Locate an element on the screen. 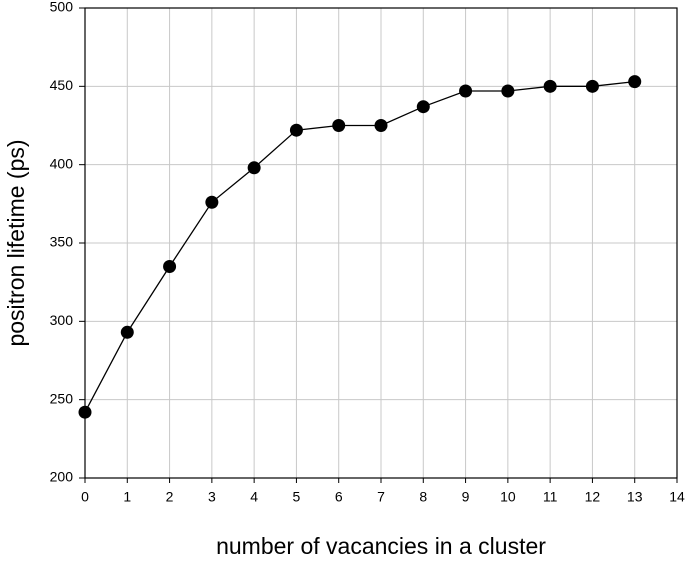  y-tick-label: 250 is located at coordinates (62, 398).